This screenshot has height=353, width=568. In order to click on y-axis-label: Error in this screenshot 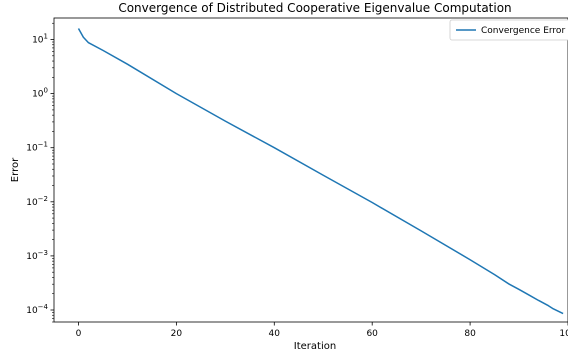, I will do `click(15, 169)`.